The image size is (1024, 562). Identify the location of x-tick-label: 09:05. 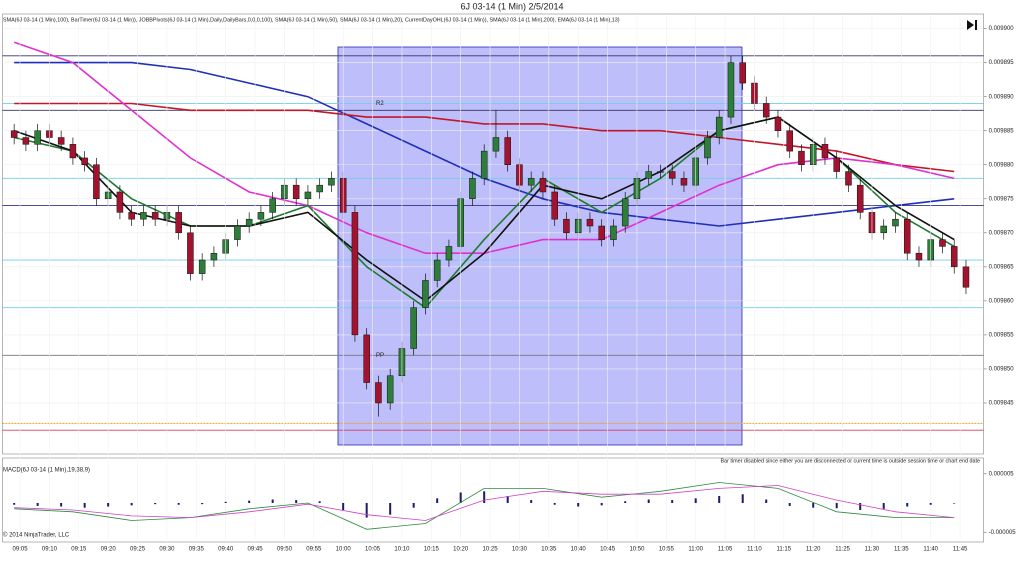
(21, 550).